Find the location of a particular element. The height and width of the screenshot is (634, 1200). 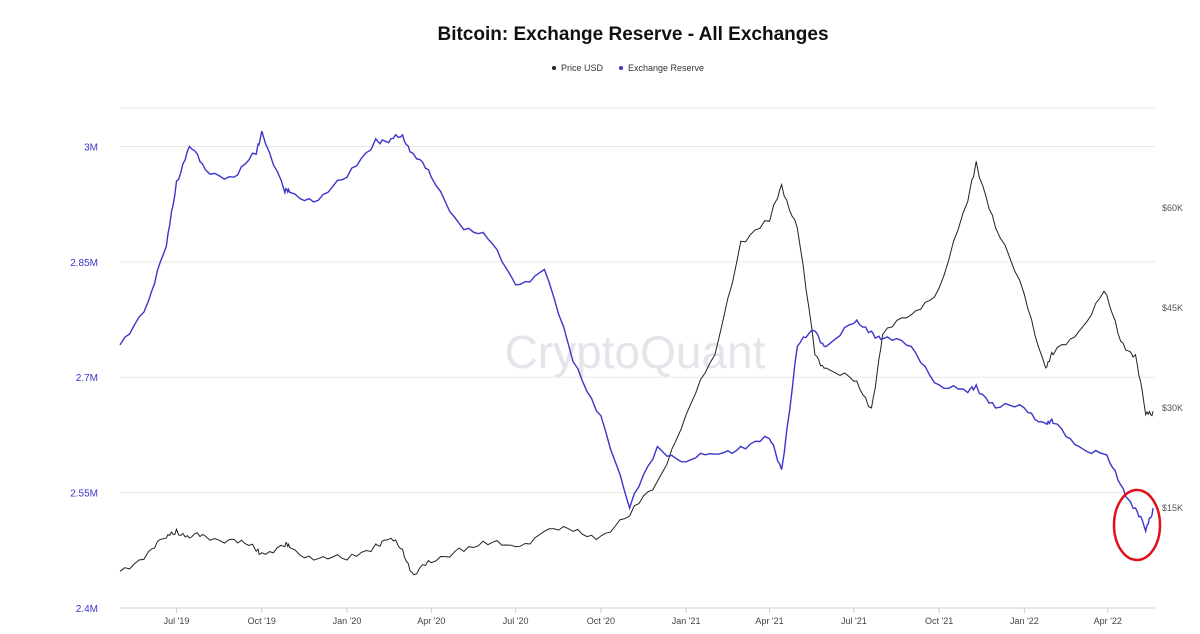

y-left-tick-label: 2.7M is located at coordinates (87, 378).